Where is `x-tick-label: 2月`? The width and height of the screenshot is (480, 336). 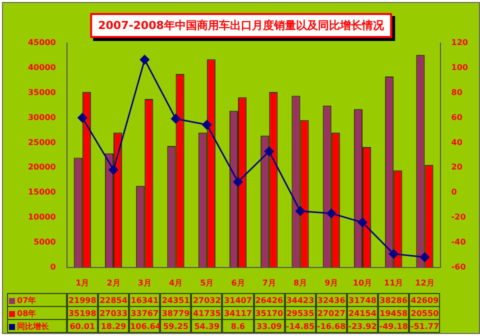
x-tick-label: 2月 is located at coordinates (113, 283).